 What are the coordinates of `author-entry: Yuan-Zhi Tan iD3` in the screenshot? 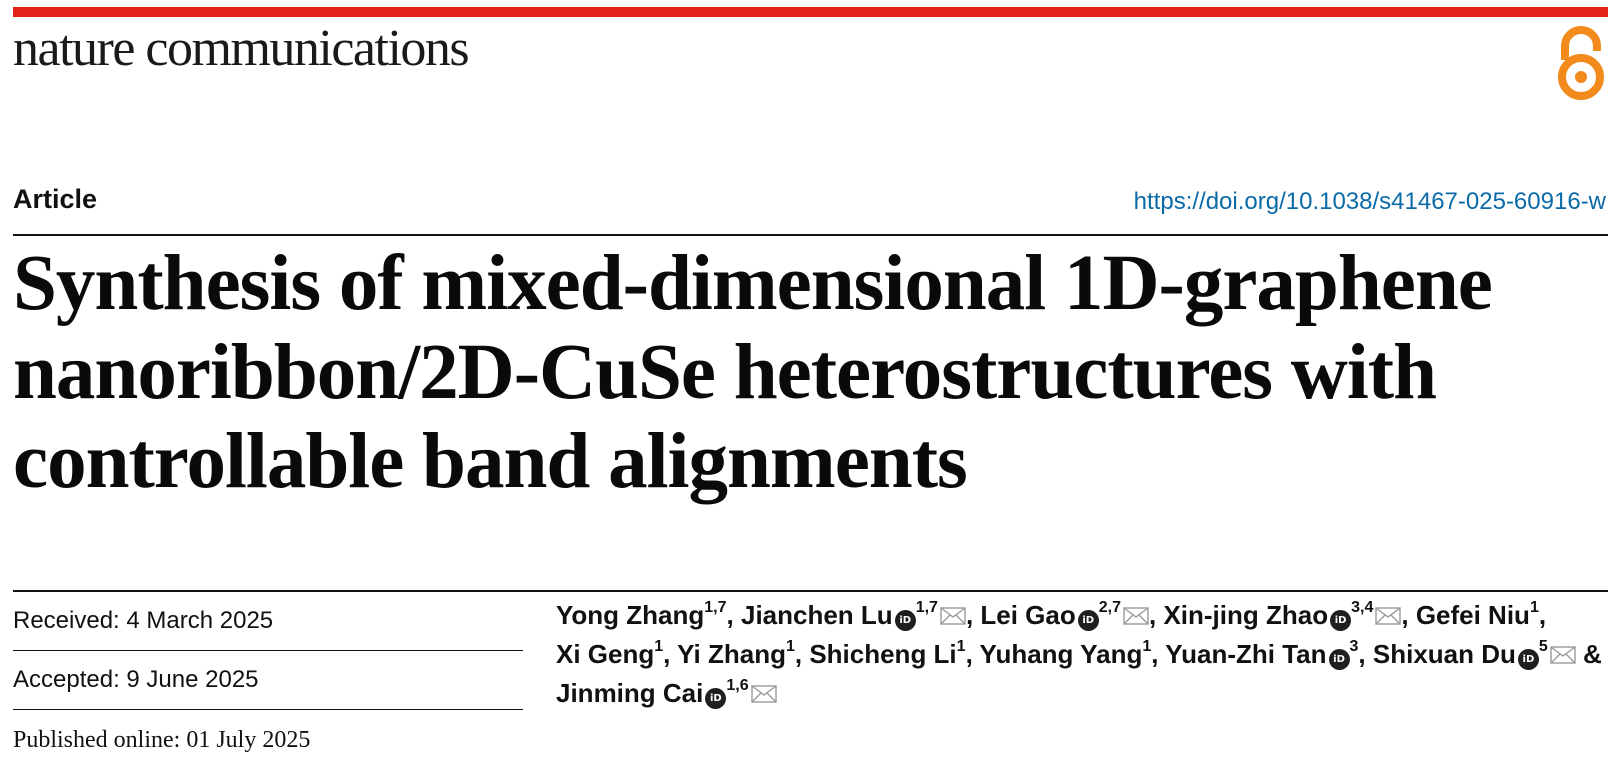 It's located at (1262, 654).